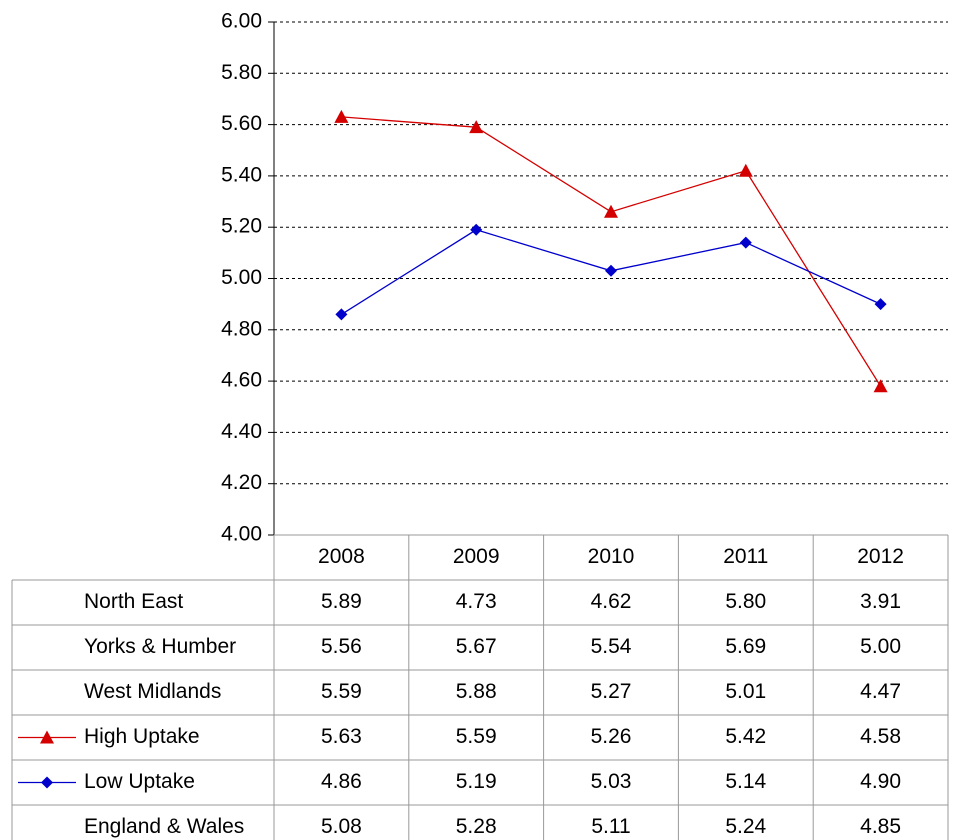 The height and width of the screenshot is (840, 955). What do you see at coordinates (133, 601) in the screenshot?
I see `legend-label: North East` at bounding box center [133, 601].